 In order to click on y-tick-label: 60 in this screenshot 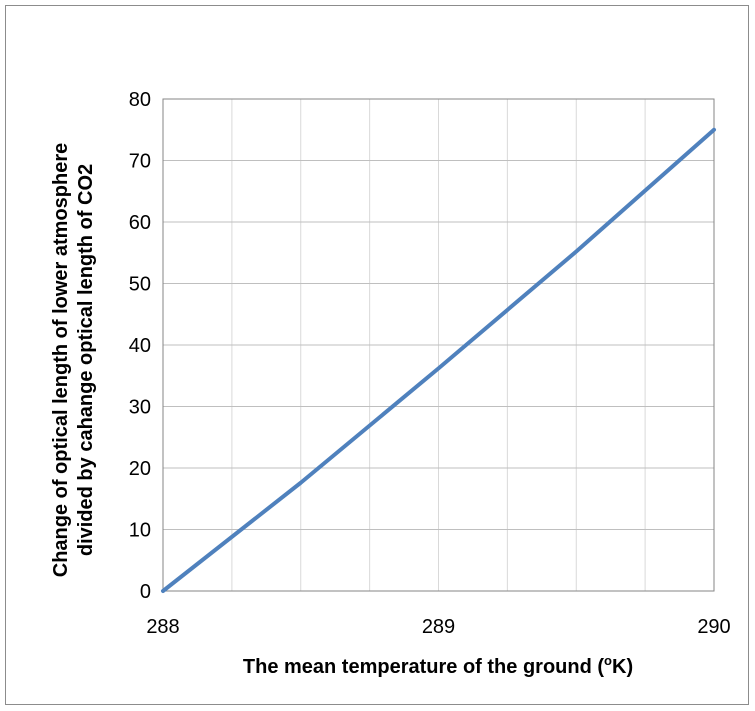, I will do `click(140, 223)`.